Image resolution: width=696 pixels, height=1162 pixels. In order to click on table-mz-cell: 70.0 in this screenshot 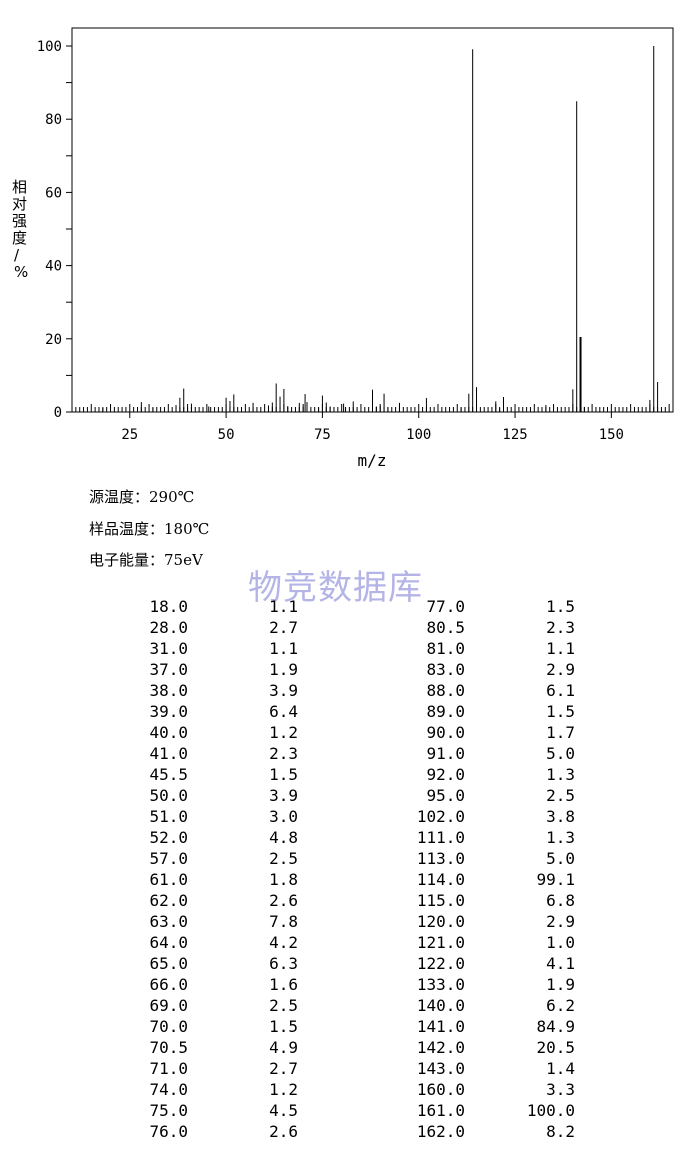, I will do `click(168, 1026)`.